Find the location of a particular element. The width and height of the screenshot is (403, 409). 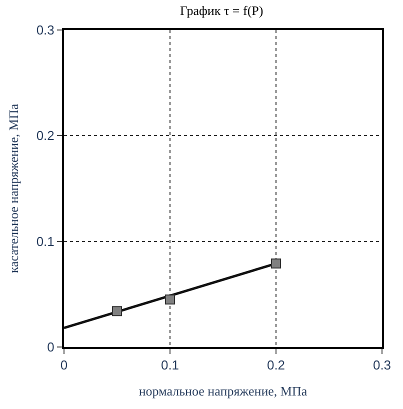

y-axis-title: касательное напряжение, МПа is located at coordinates (13, 189).